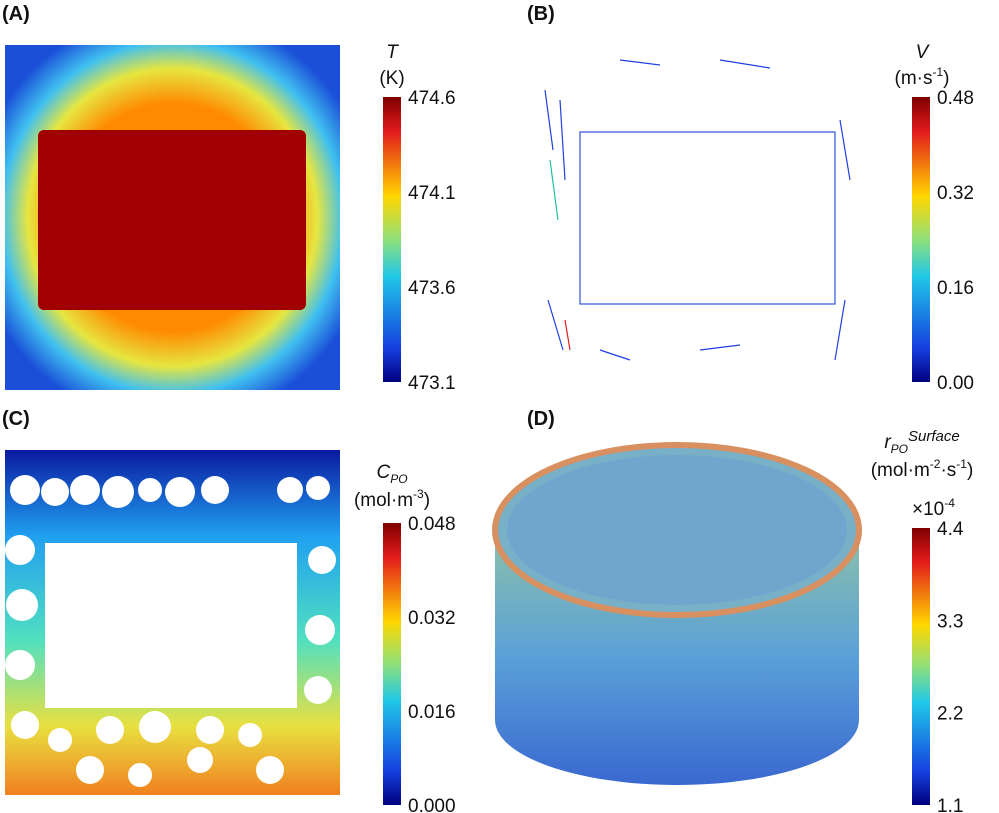 The height and width of the screenshot is (813, 999). I want to click on colorbar-unit: (K), so click(391, 78).